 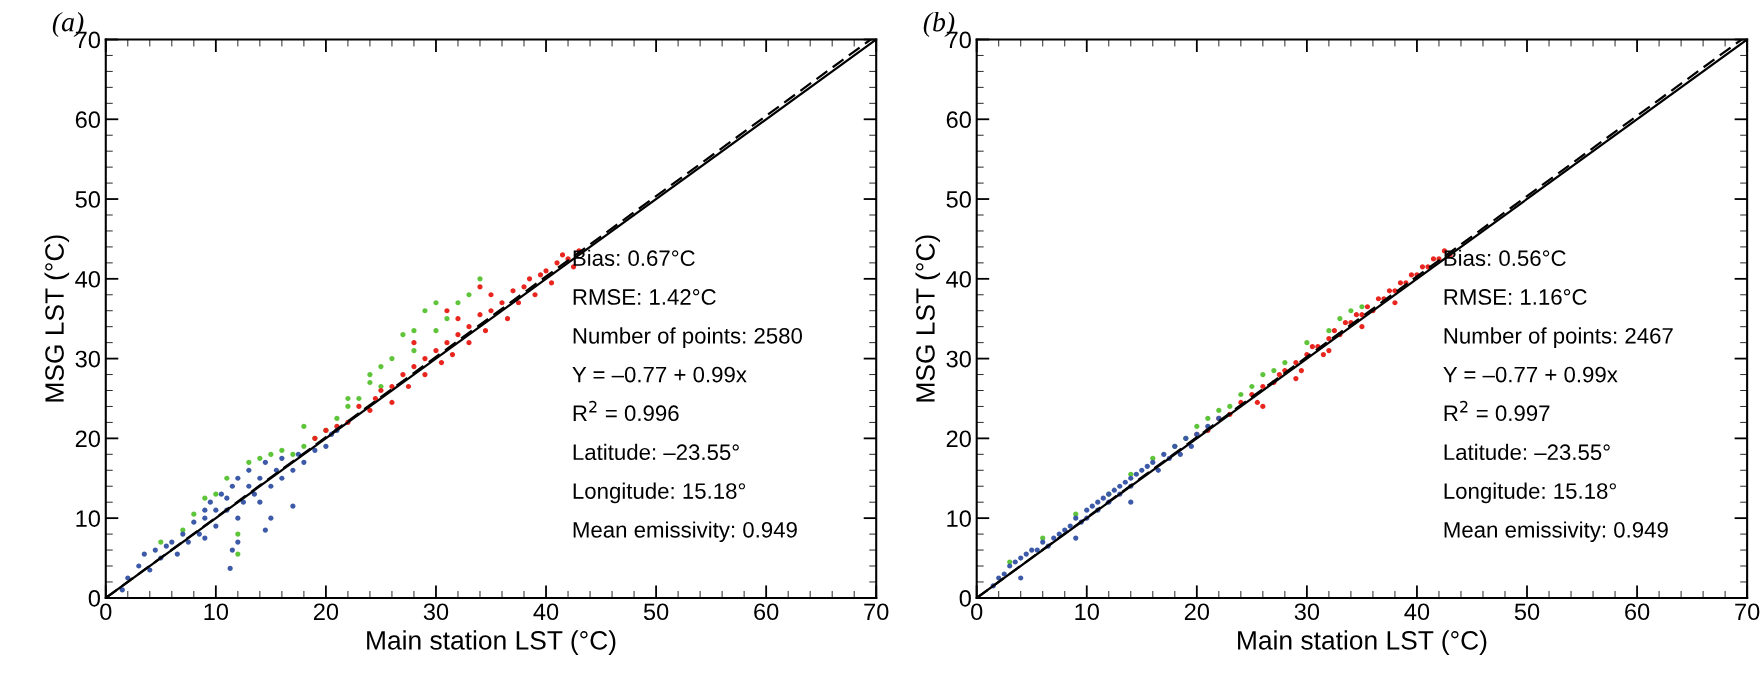 I want to click on annotation: R$^{2}$ = 0.996, so click(x=626, y=411).